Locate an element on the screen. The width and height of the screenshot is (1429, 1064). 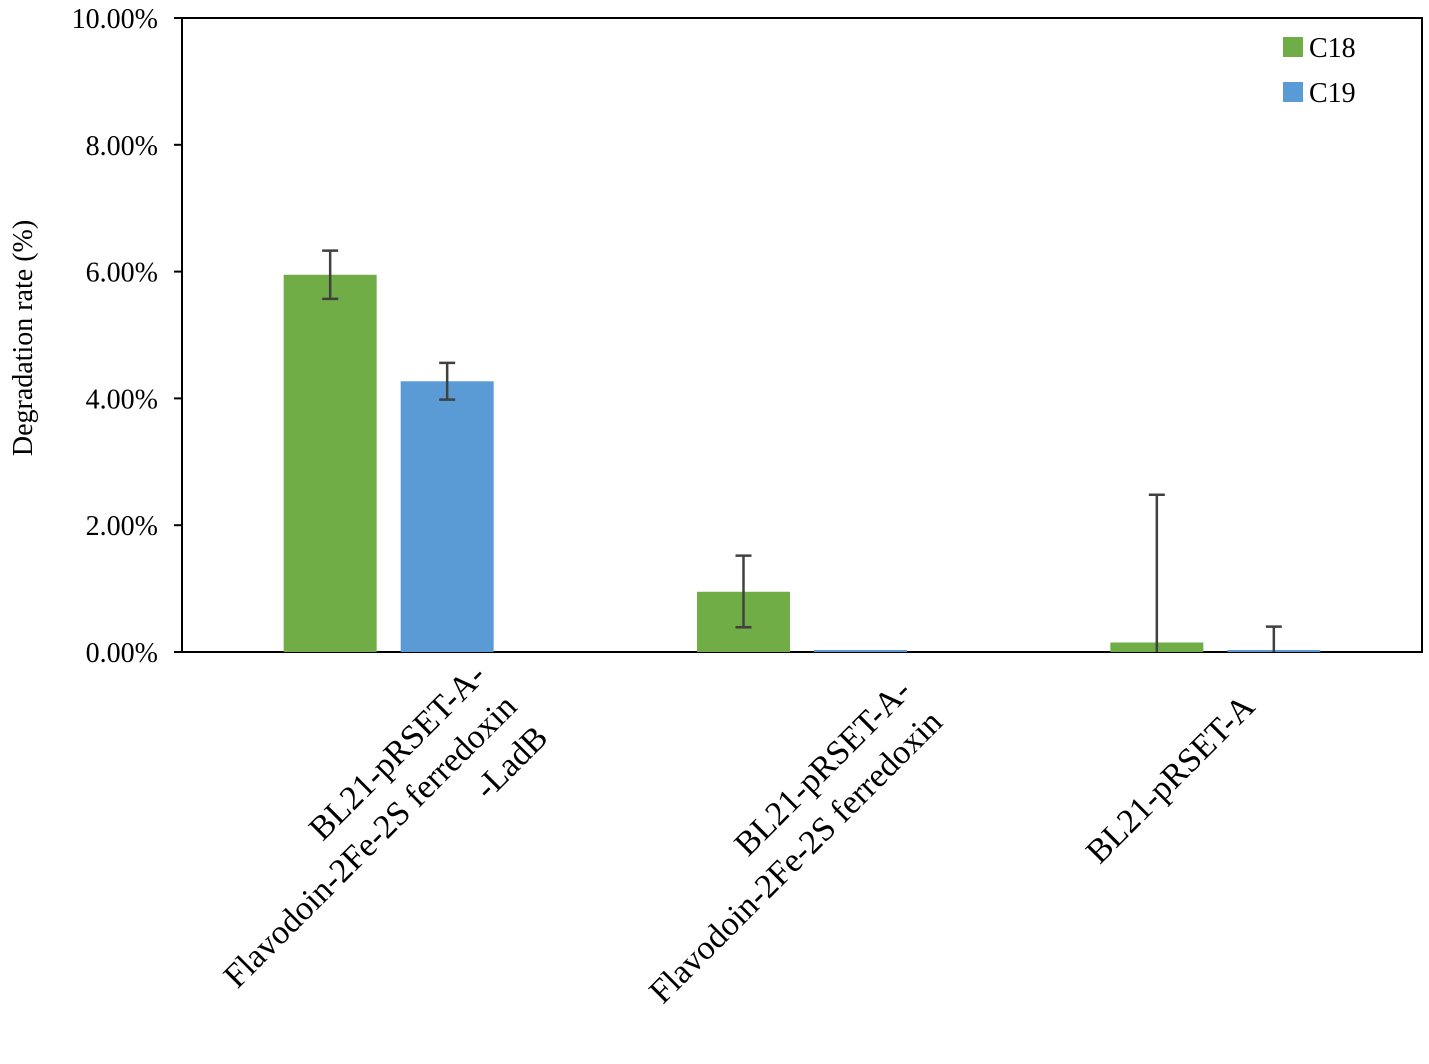
category-label-2: BL21-pRSET-A-Flavodoin-2Fe-2S ferredoxin is located at coordinates (795, 841).